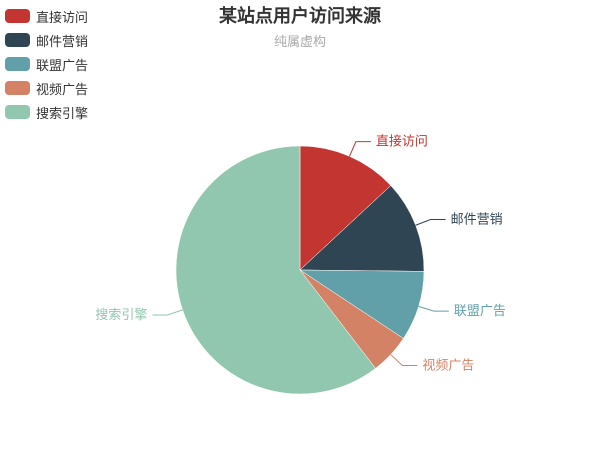 This screenshot has width=600, height=450. Describe the element at coordinates (480, 311) in the screenshot. I see `slice-label: 联盟广告` at that location.